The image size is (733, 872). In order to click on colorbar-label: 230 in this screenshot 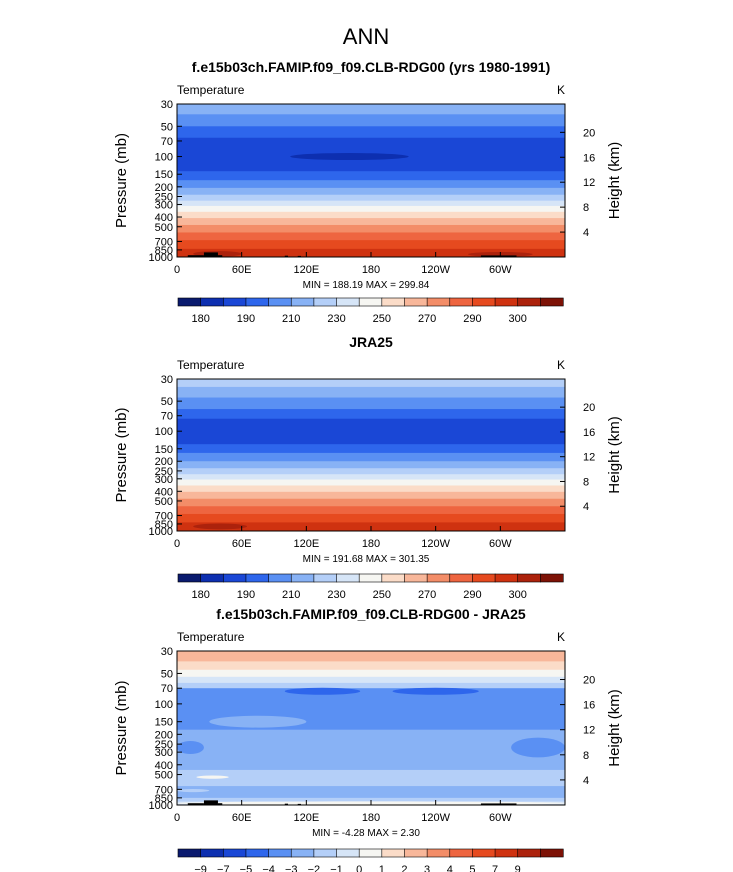, I will do `click(336, 595)`.